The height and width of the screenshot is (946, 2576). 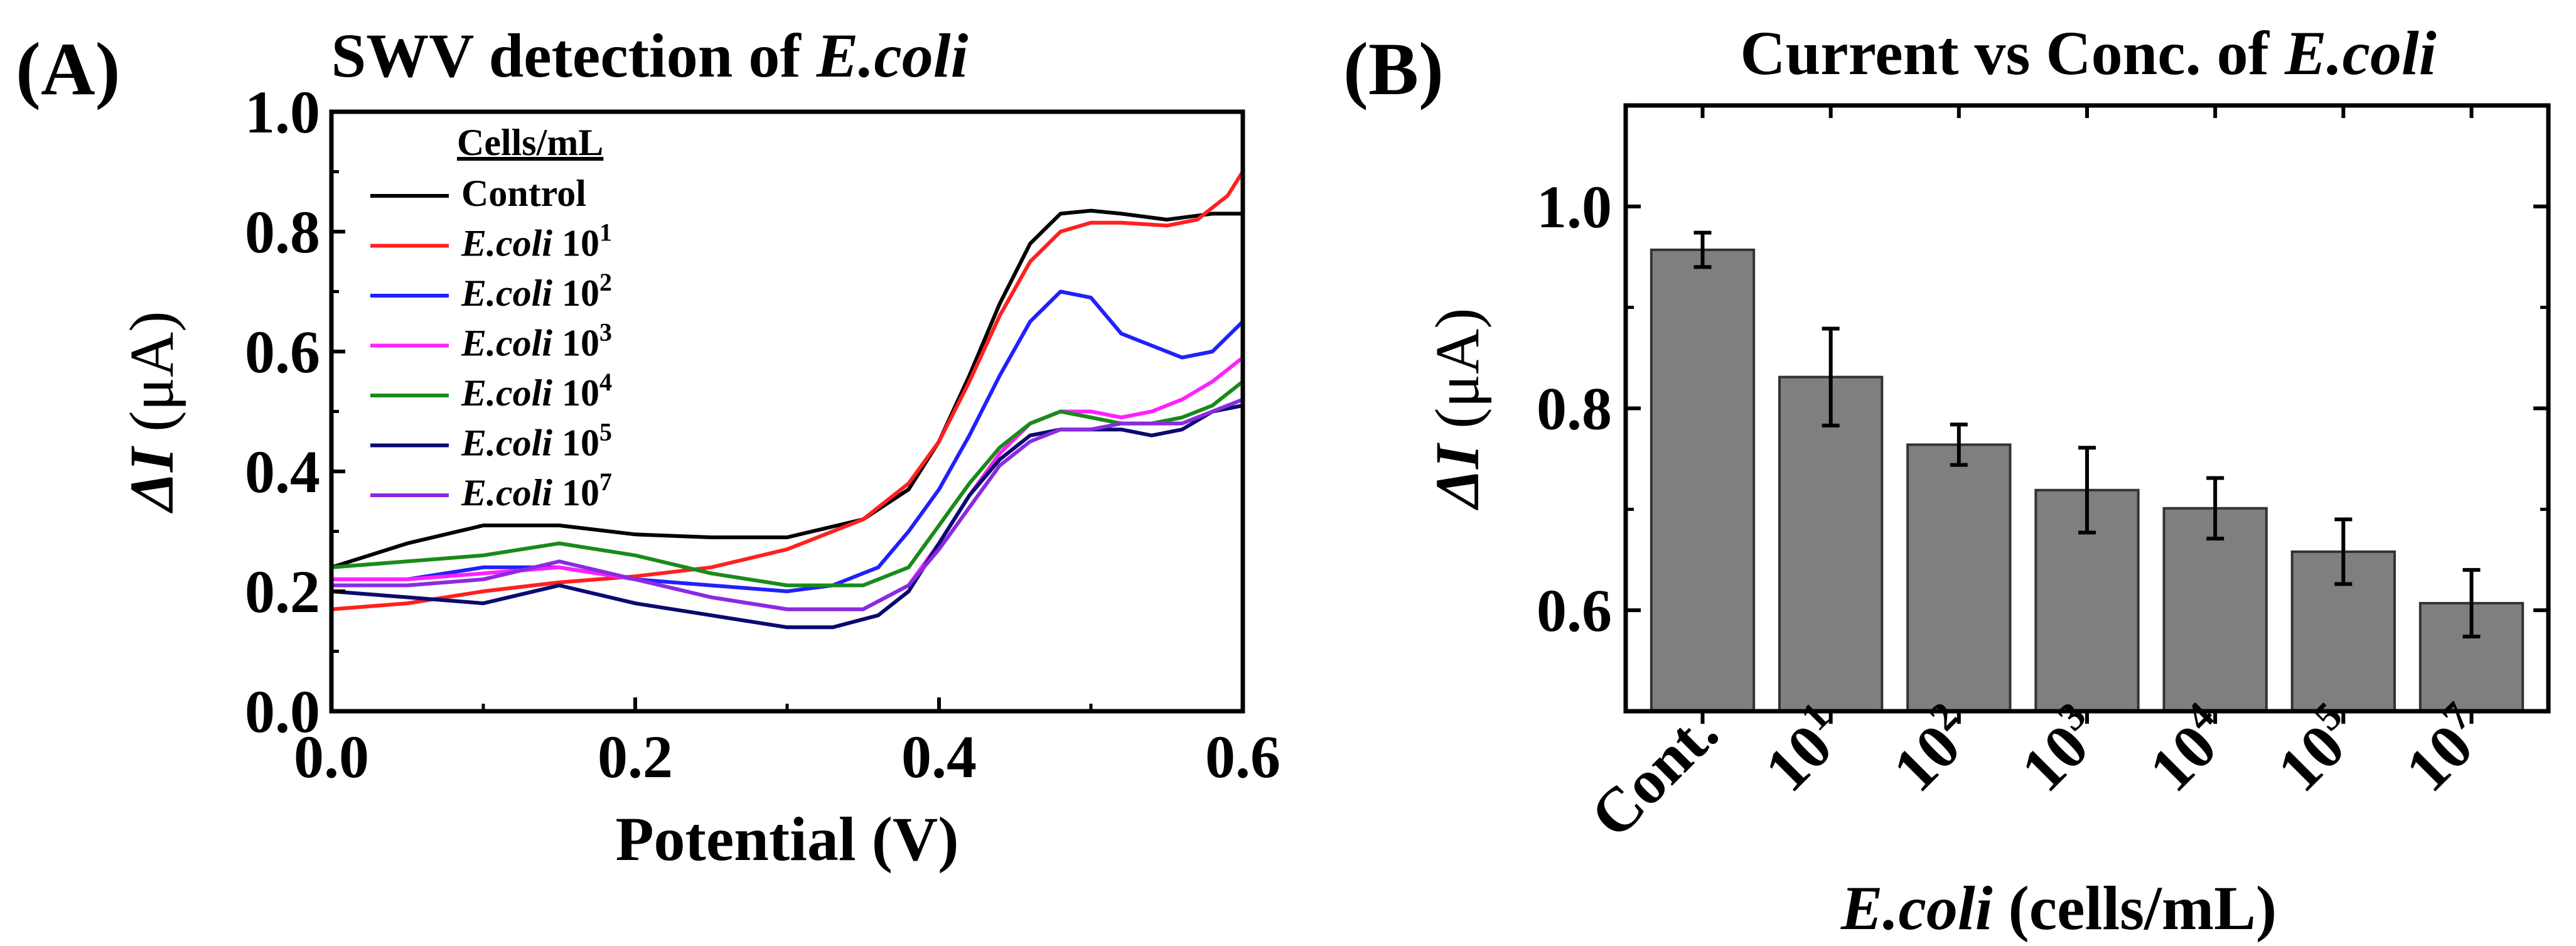 I want to click on panel-b-label: (B), so click(x=1393, y=68).